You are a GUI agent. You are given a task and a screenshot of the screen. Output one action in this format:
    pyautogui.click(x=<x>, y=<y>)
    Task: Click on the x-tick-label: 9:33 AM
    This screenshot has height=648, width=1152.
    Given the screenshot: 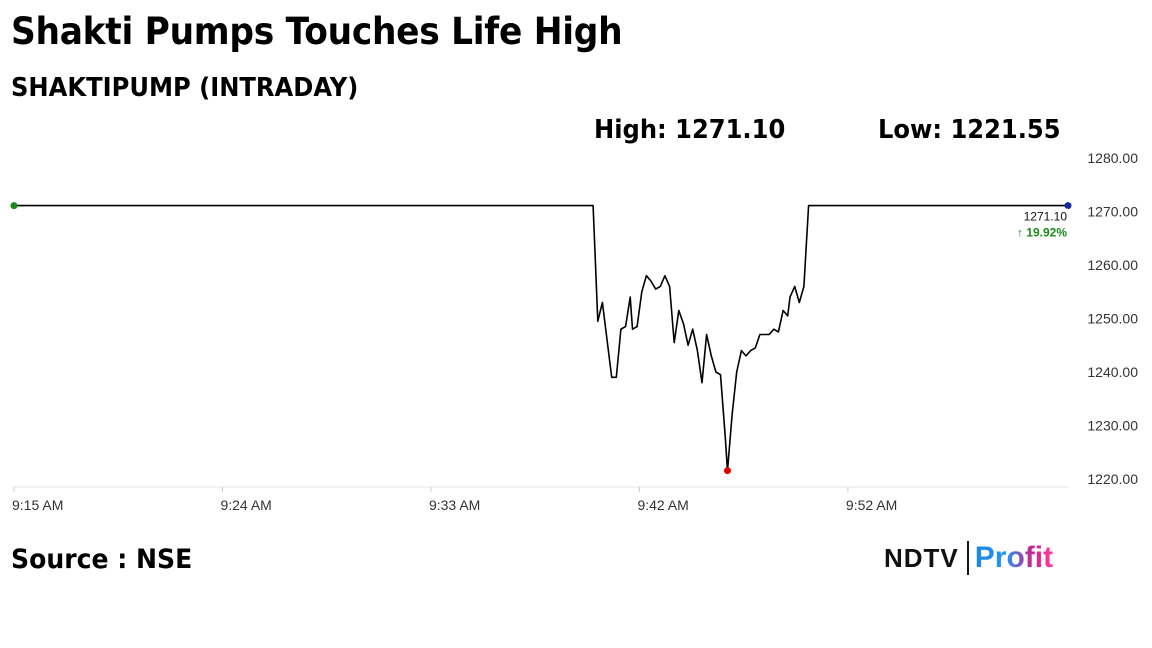 What is the action you would take?
    pyautogui.click(x=454, y=505)
    